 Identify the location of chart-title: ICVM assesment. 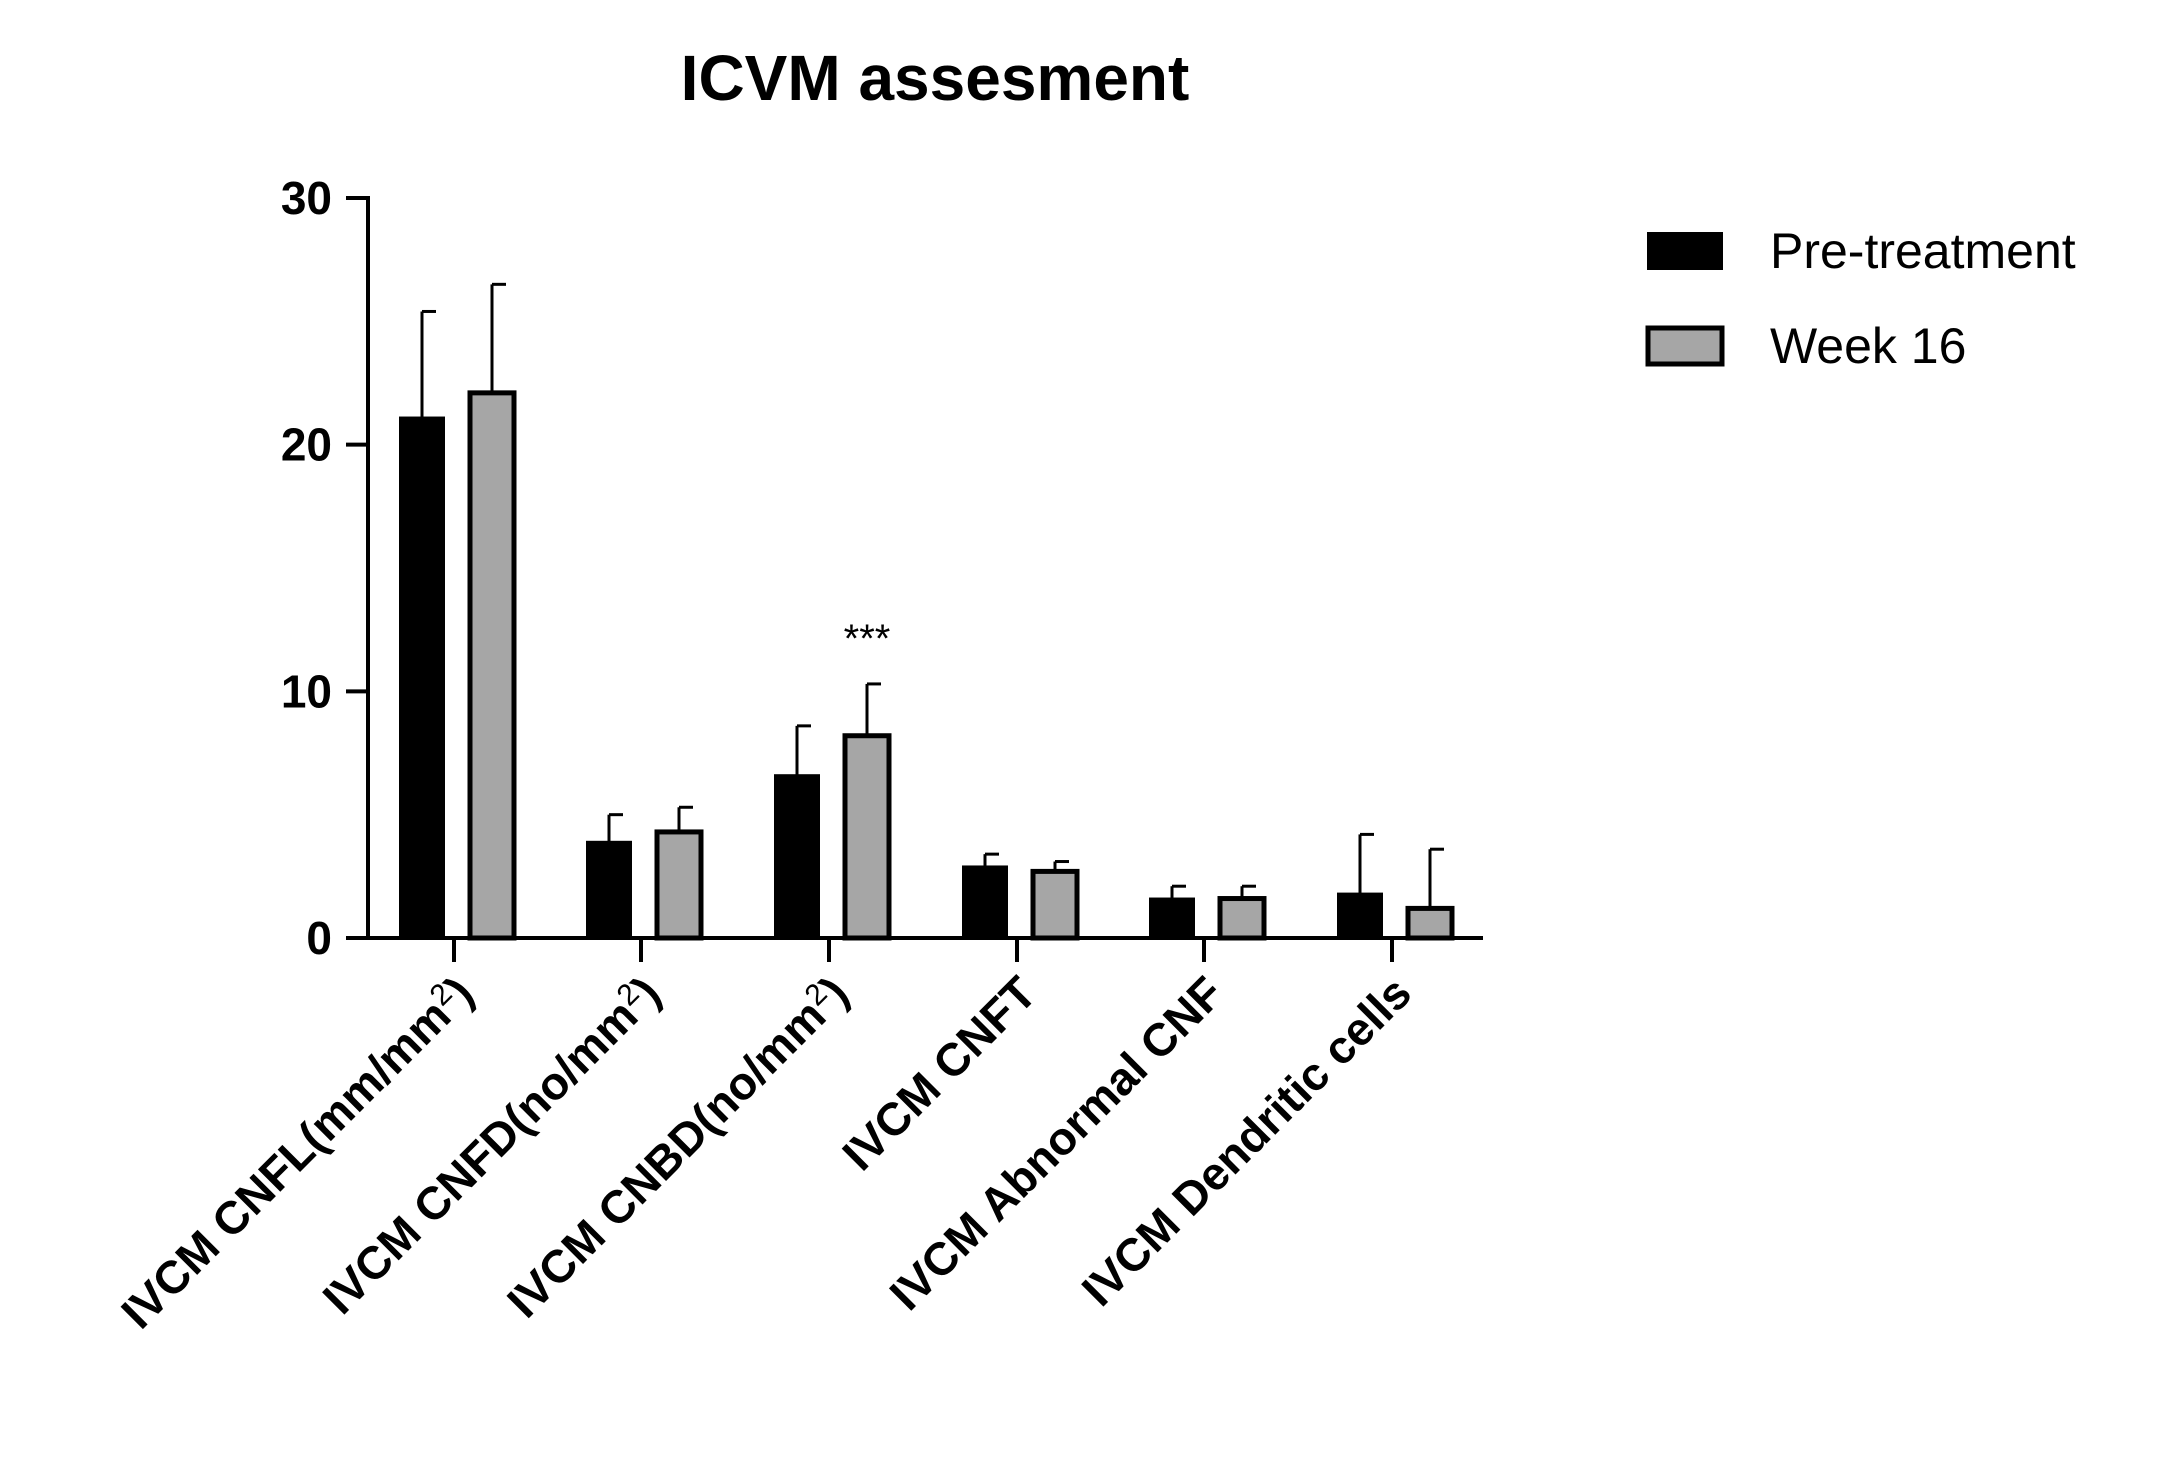
(935, 78).